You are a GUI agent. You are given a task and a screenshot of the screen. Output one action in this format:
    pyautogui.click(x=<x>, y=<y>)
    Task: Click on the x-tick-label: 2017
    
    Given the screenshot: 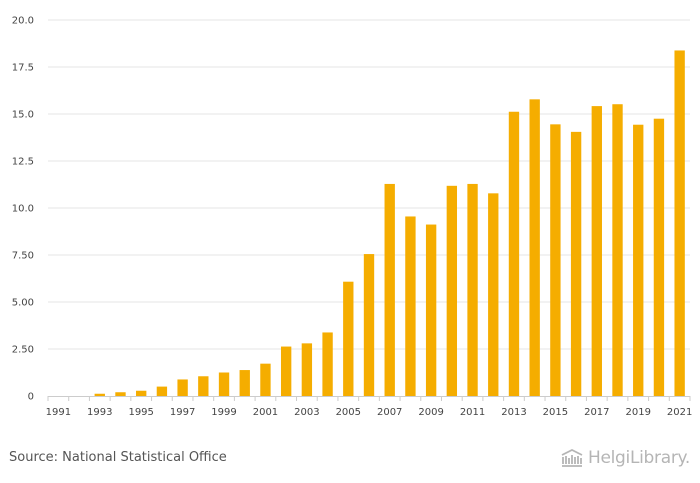 What is the action you would take?
    pyautogui.click(x=596, y=412)
    